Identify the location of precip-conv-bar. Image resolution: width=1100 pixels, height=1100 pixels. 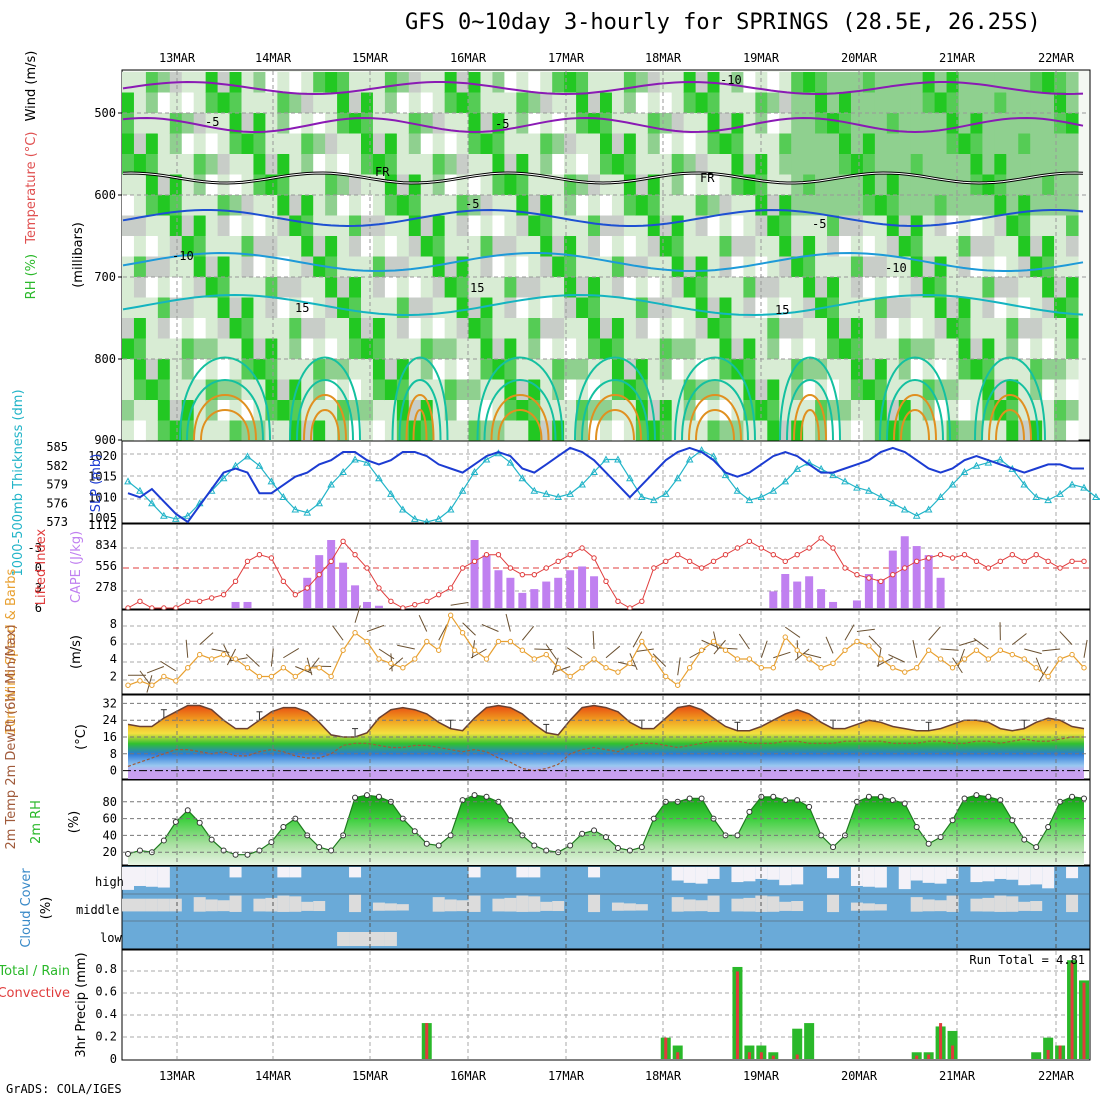
(797, 1056).